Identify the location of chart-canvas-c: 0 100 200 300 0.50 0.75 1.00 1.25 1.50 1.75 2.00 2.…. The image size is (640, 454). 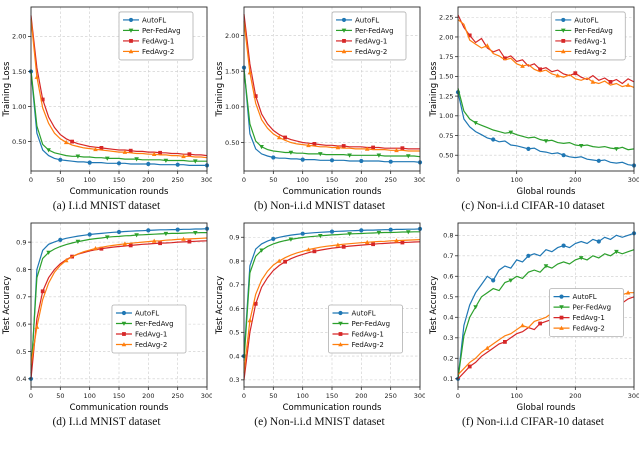
(534, 101).